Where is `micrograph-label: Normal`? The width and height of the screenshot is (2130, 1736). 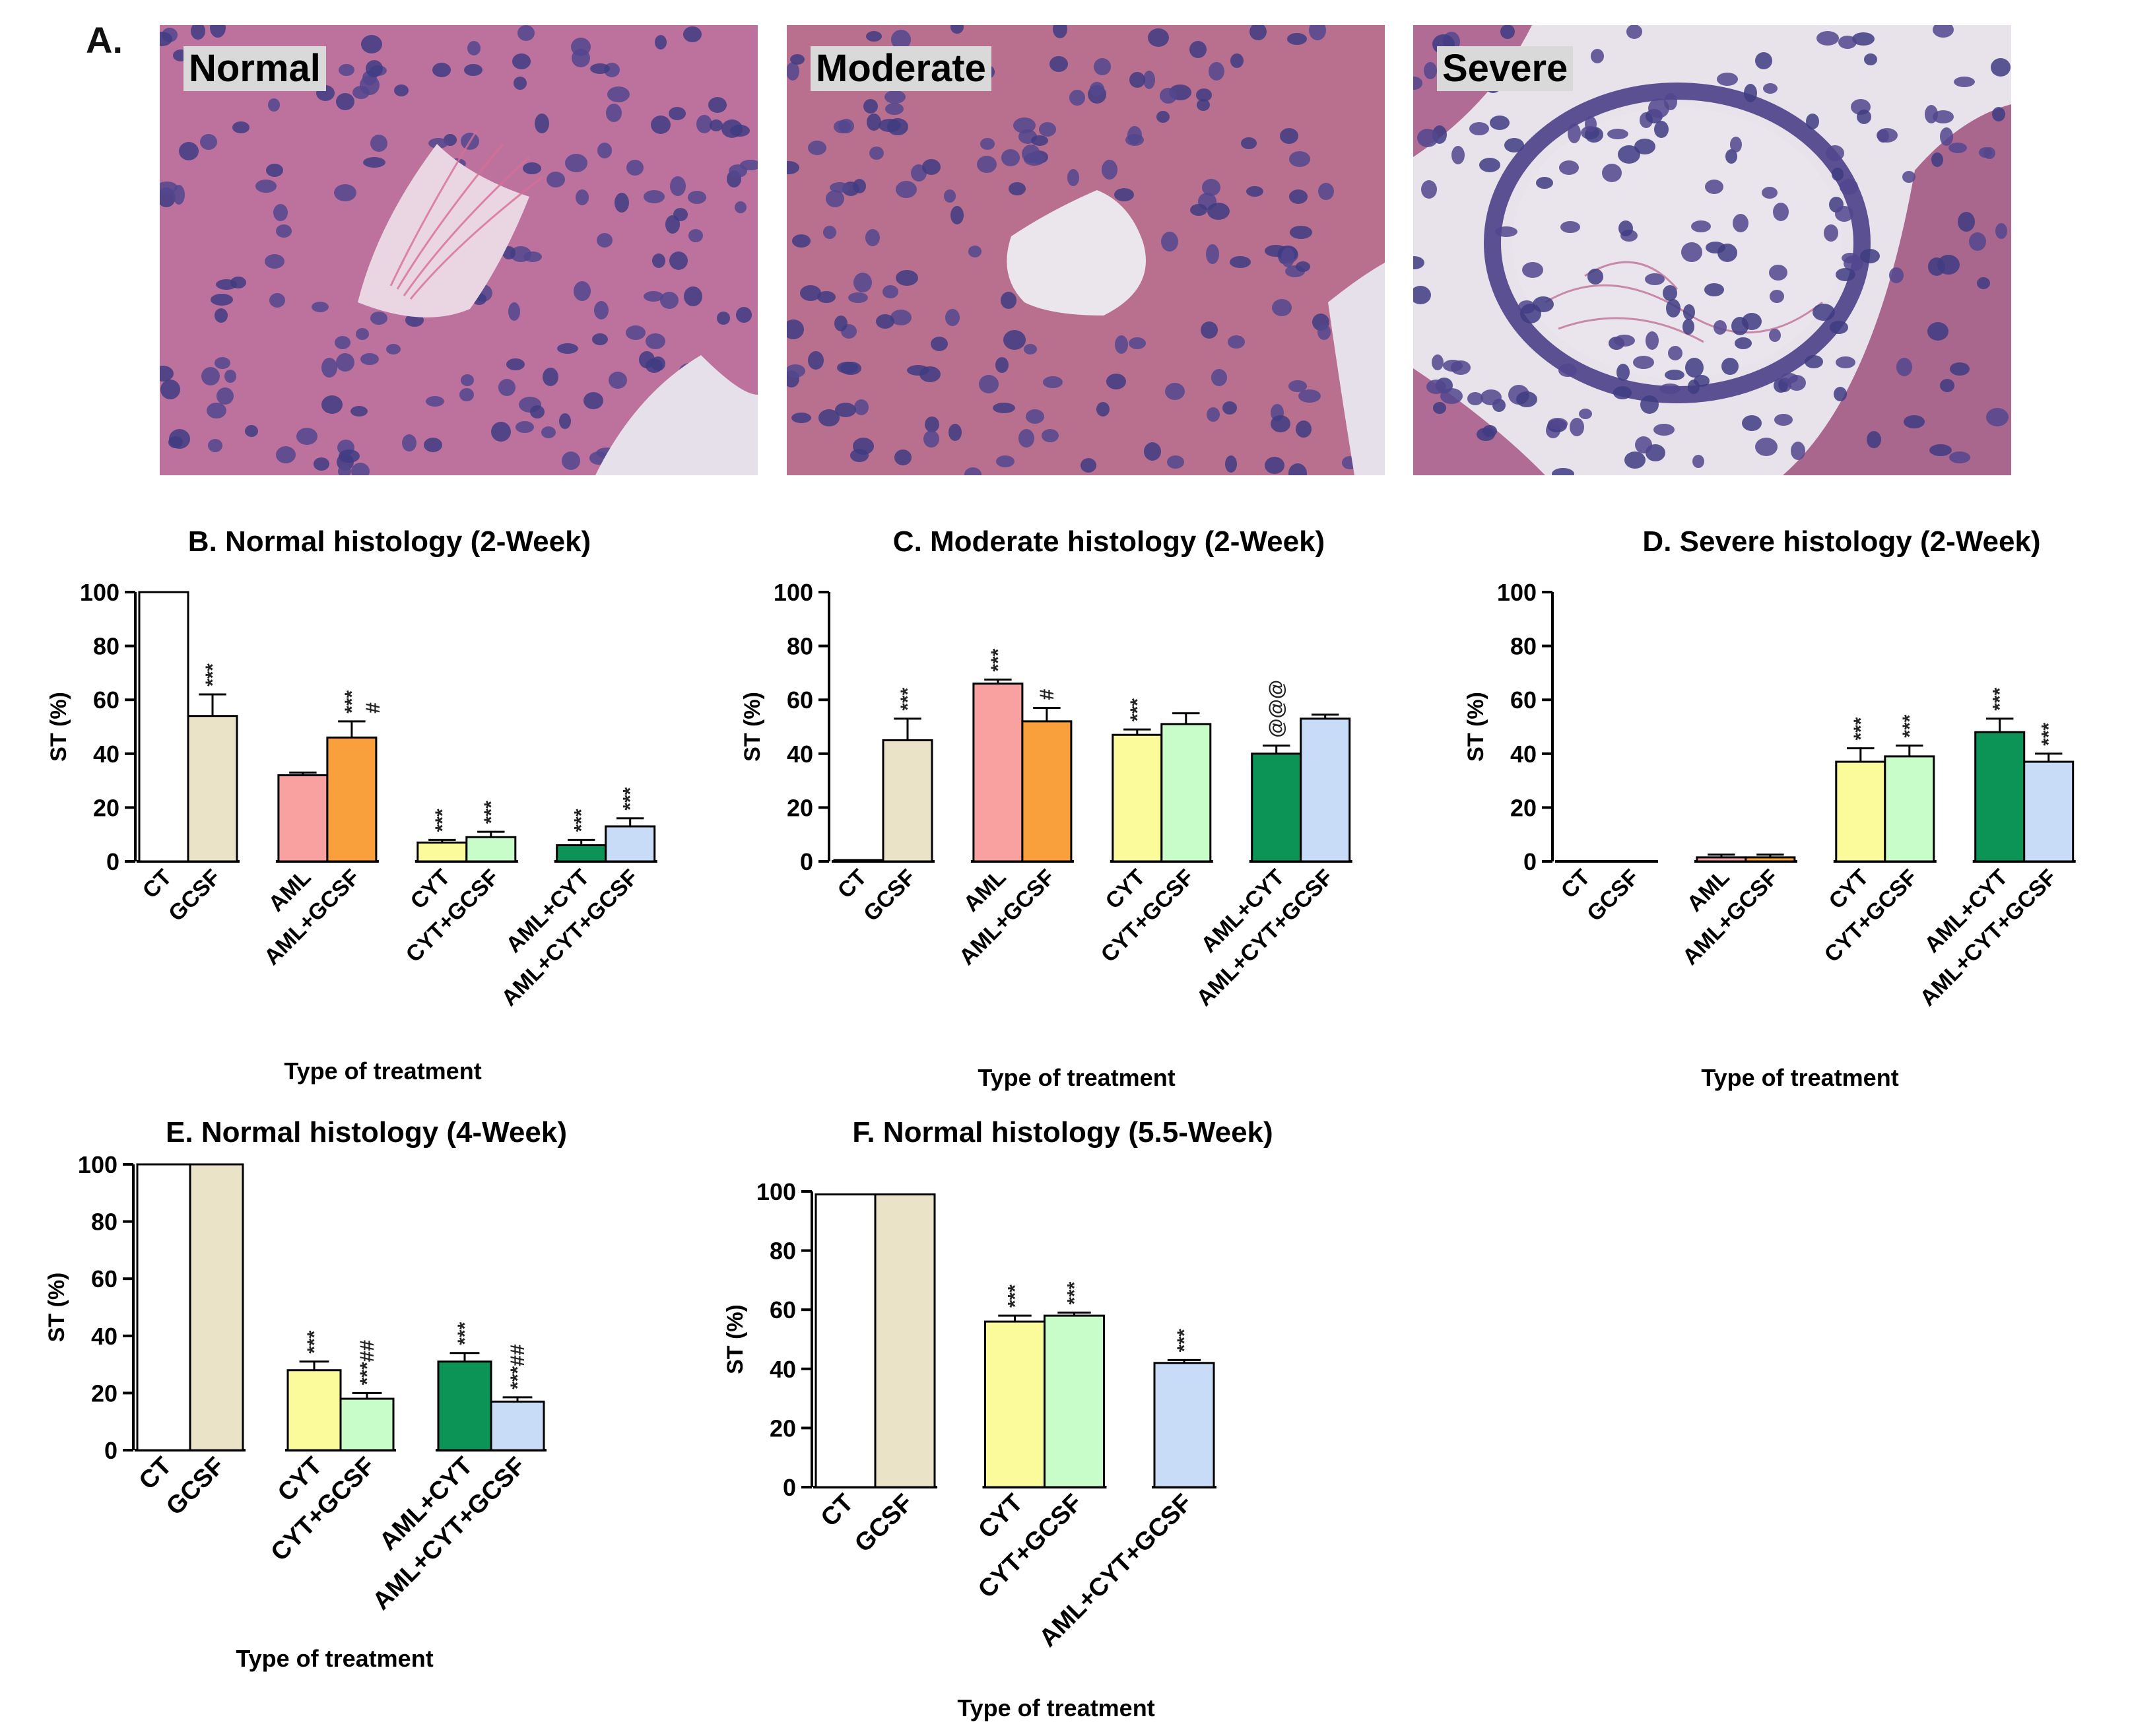
micrograph-label: Normal is located at coordinates (254, 68).